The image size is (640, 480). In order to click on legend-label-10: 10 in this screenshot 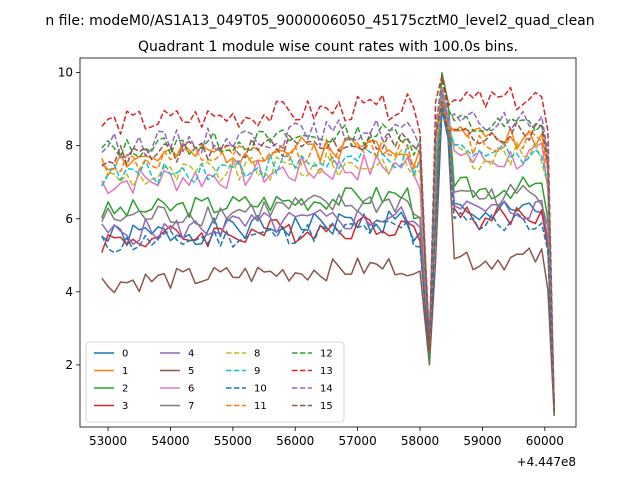, I will do `click(260, 389)`.